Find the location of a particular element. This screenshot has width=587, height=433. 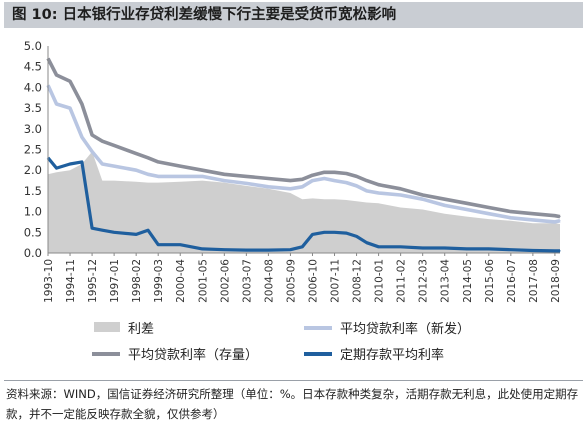

legend-swatch-area is located at coordinates (107, 327).